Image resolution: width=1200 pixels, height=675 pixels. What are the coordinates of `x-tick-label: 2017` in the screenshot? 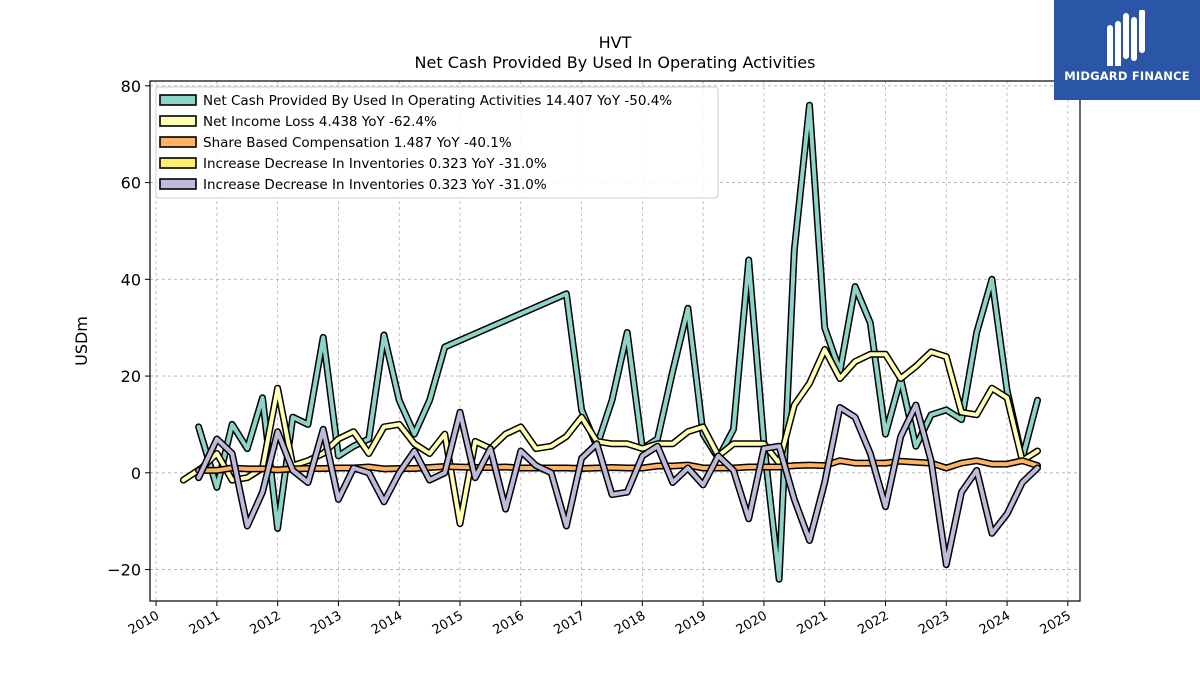 It's located at (569, 623).